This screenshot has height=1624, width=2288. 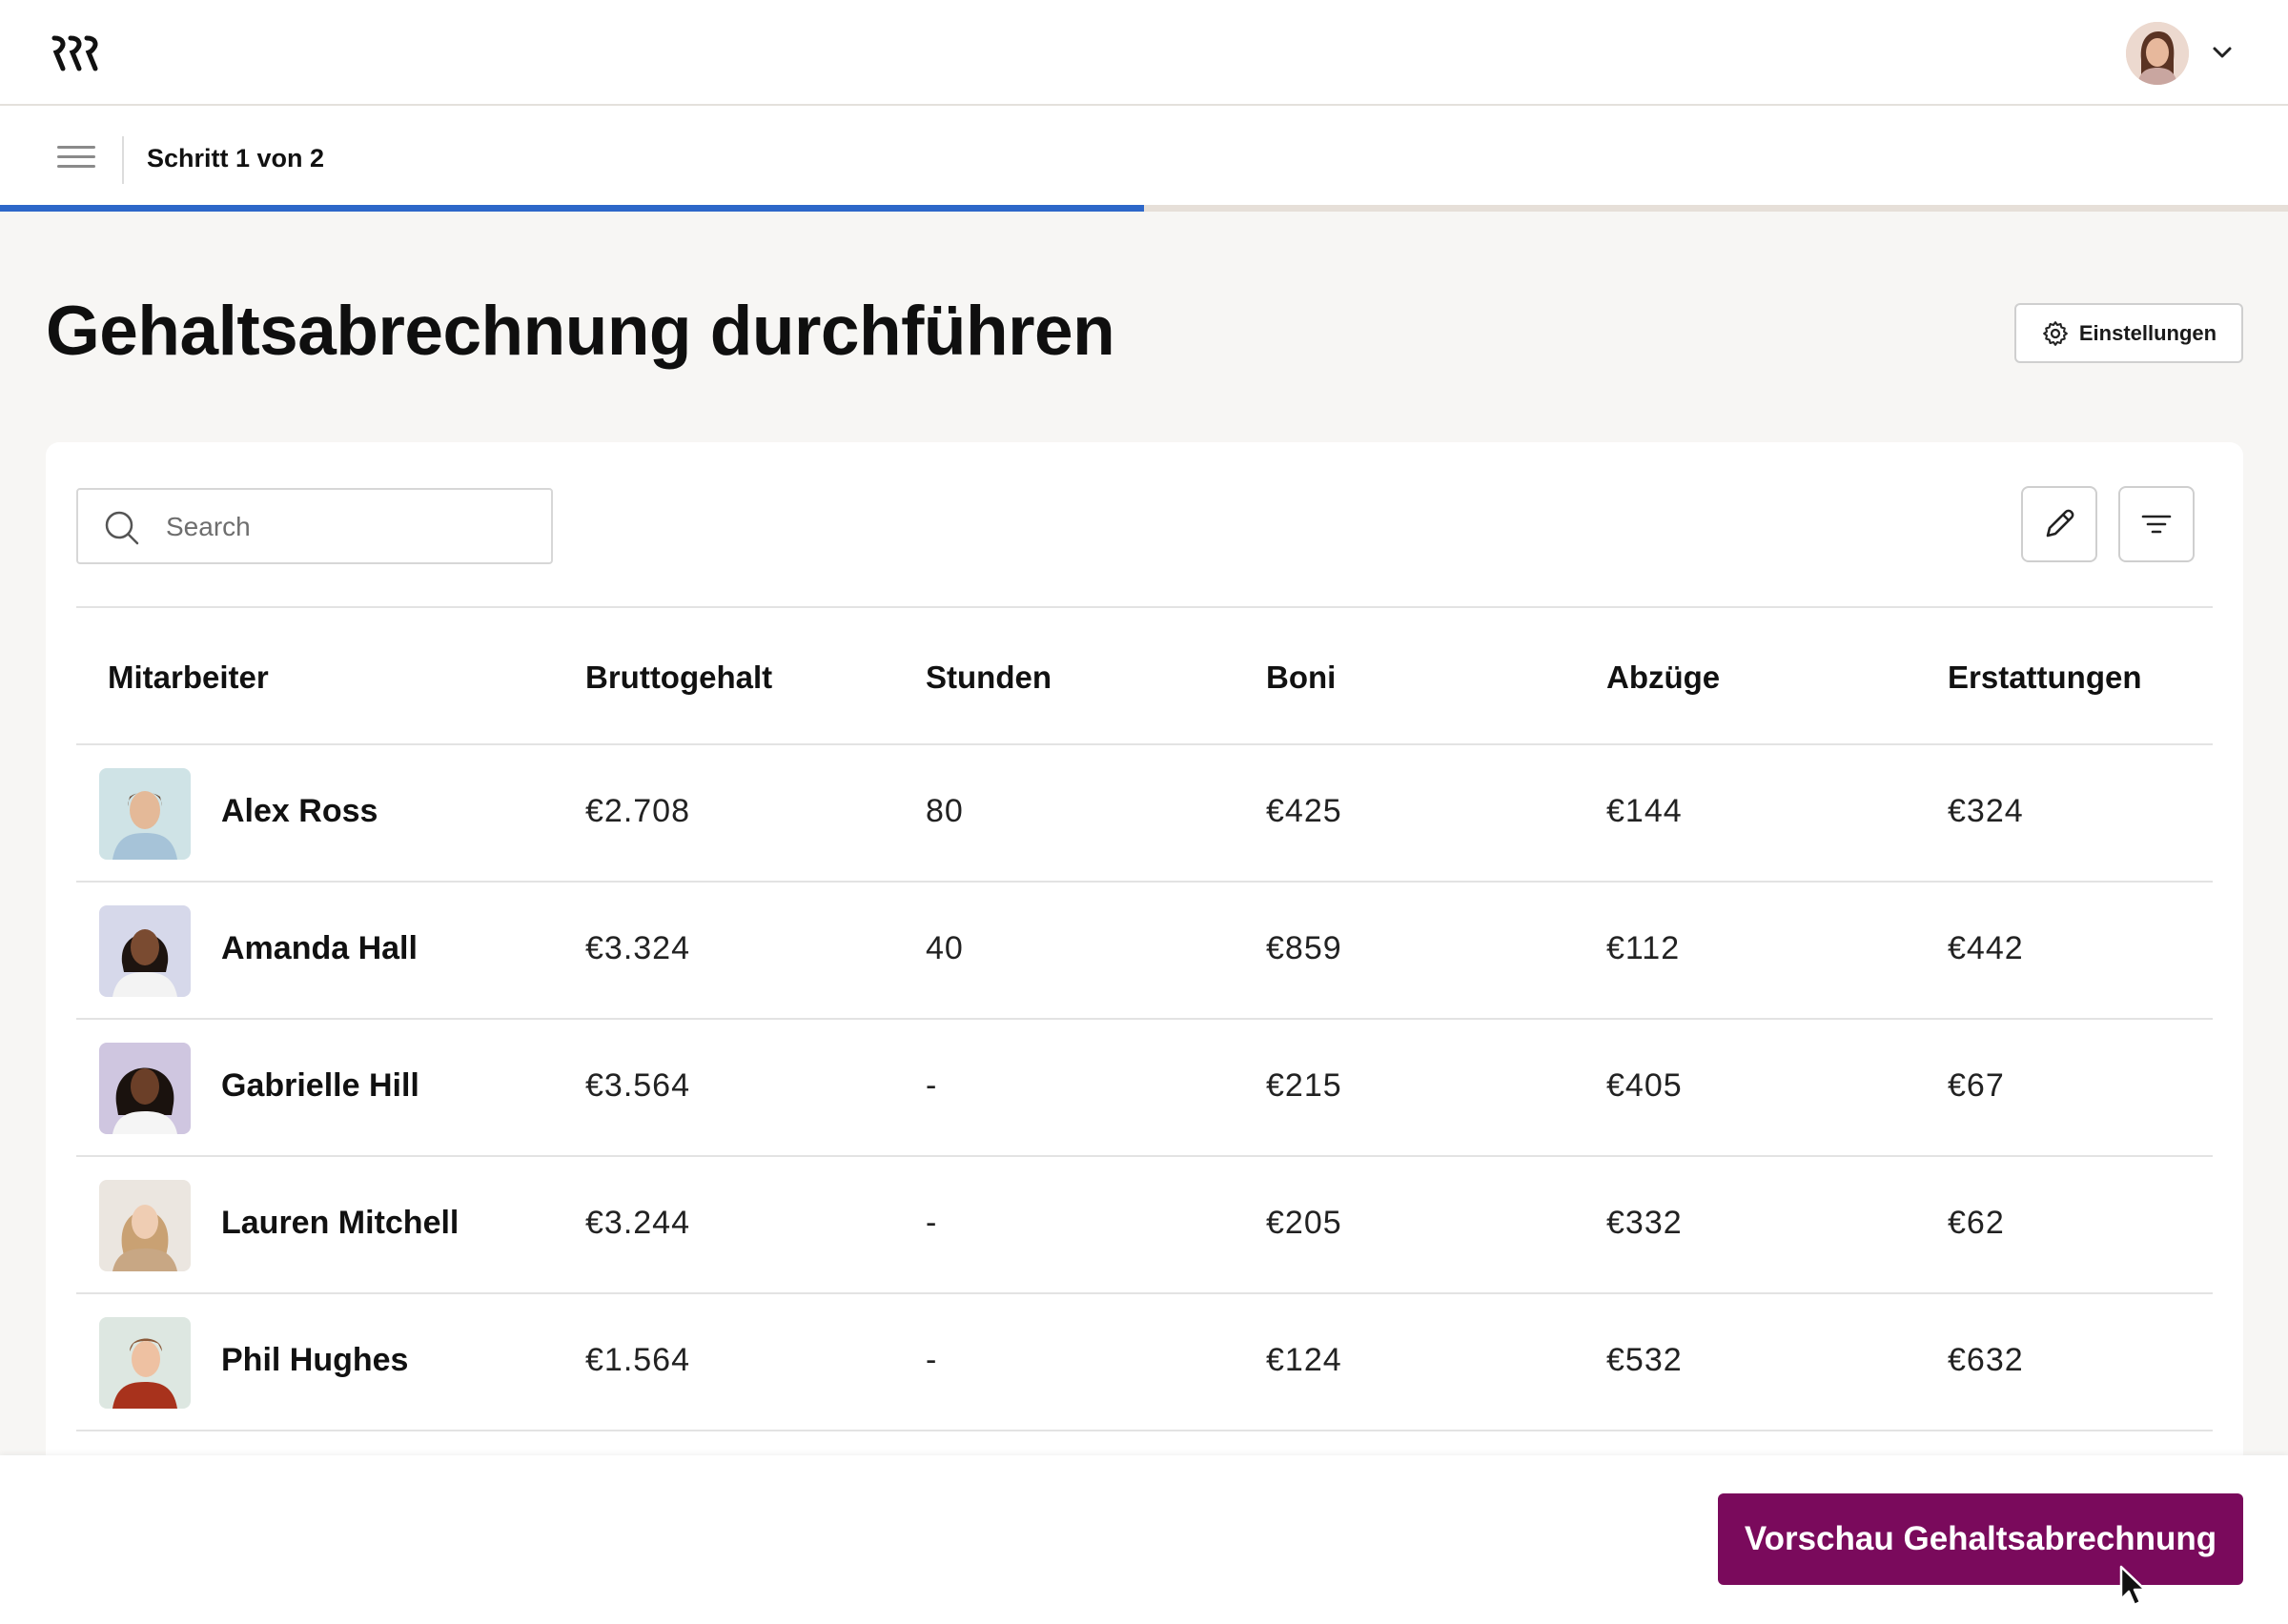 I want to click on edit-button, so click(x=2059, y=524).